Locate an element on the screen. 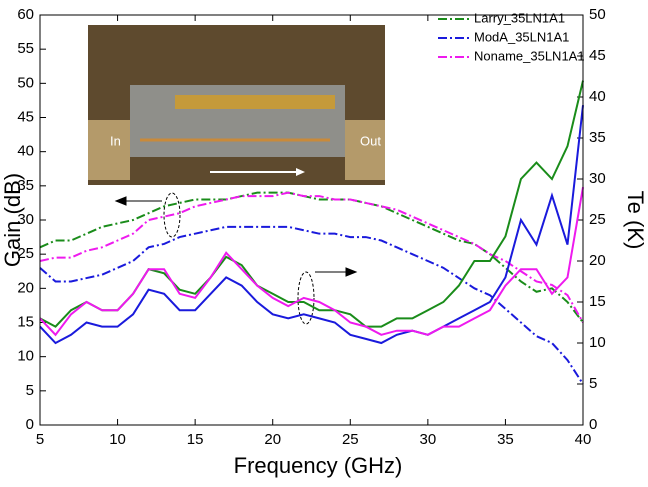  legend-label: ModA_35LN1A1 is located at coordinates (521, 36).